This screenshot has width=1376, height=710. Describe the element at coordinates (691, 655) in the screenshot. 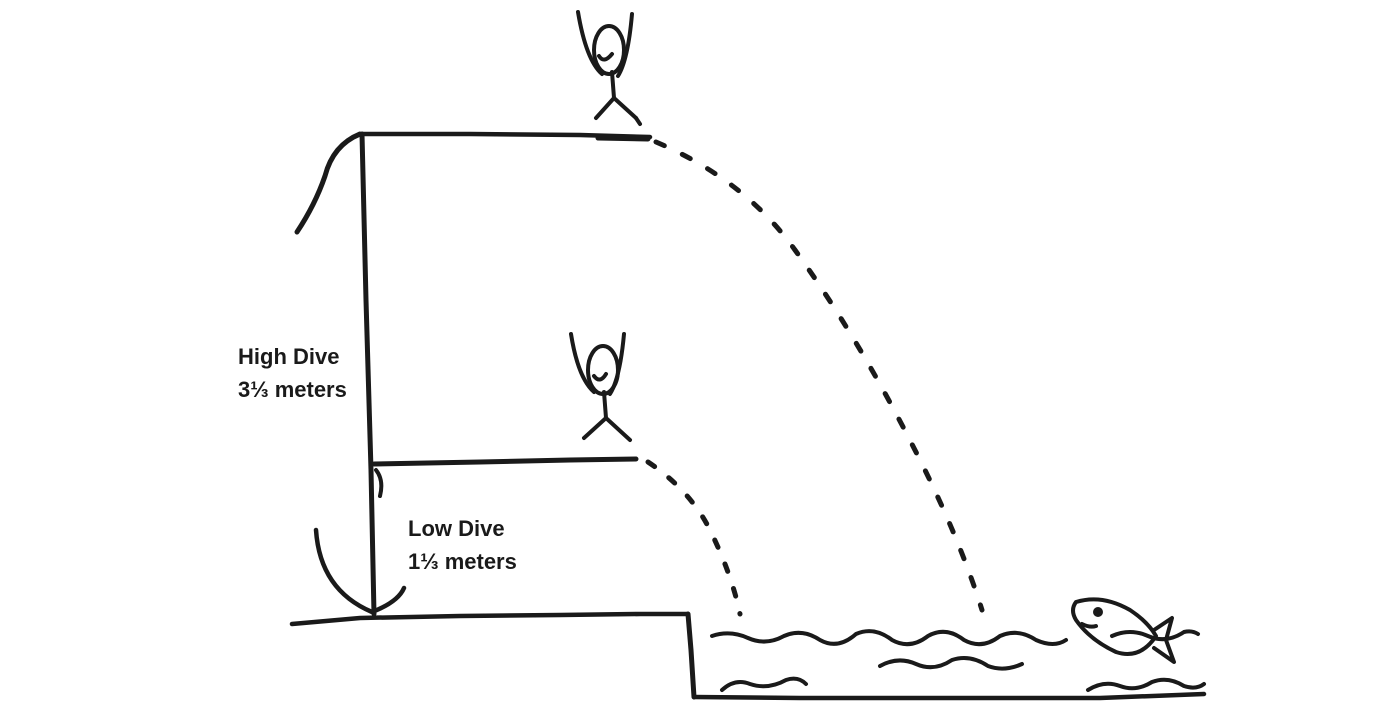

I see `pool-wall` at that location.